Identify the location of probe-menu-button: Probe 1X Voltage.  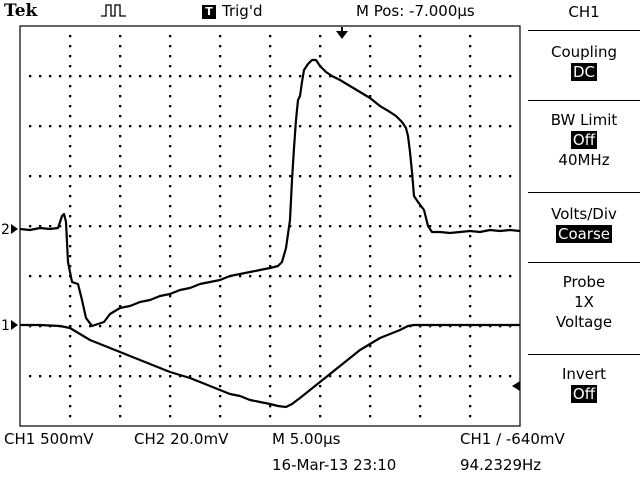
(584, 302).